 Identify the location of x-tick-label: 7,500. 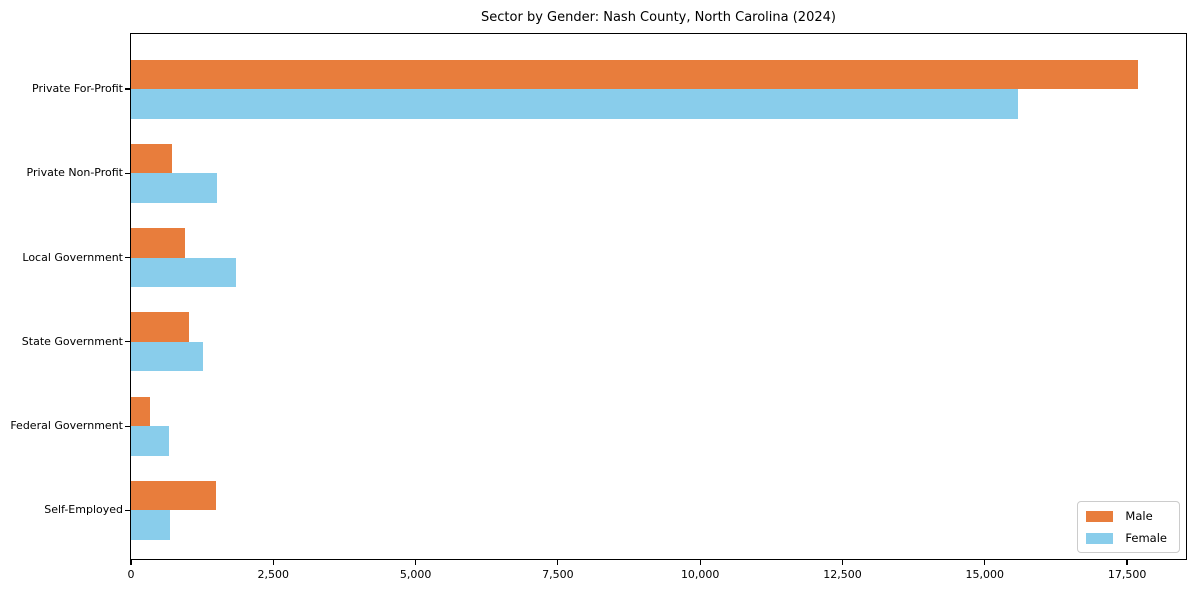
(558, 574).